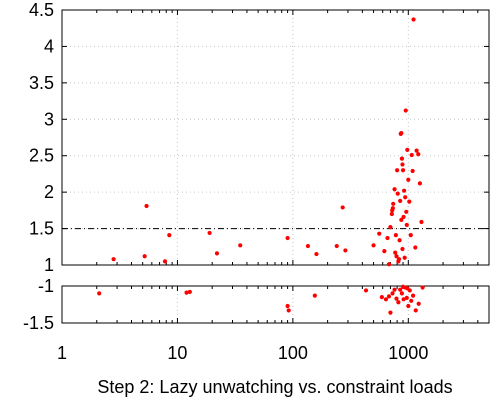 This screenshot has width=500, height=400. What do you see at coordinates (38, 323) in the screenshot?
I see `y-tick-label: -1.5` at bounding box center [38, 323].